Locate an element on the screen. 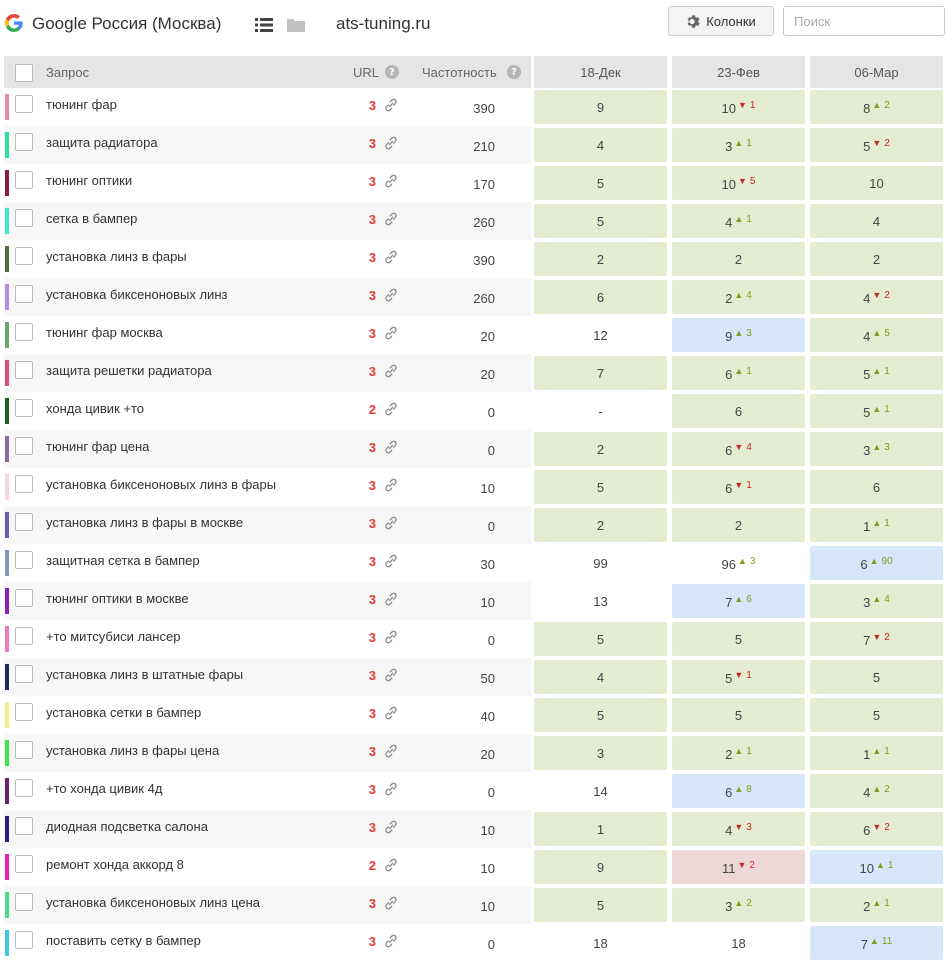 This screenshot has height=966, width=947. position-cell: 4 ▲ 2 is located at coordinates (876, 791).